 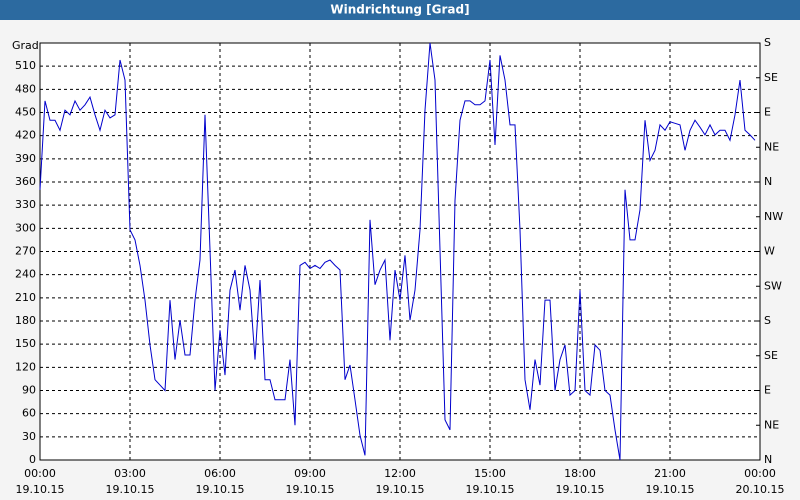 I want to click on y-tick-label: 300, so click(x=25, y=227).